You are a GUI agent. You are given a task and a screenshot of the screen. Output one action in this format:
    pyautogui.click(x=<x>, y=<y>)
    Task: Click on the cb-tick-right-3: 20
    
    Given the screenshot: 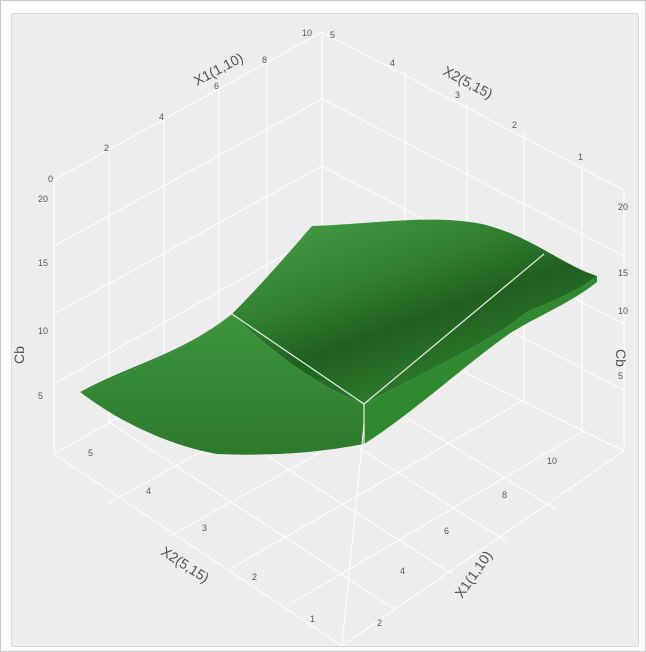 What is the action you would take?
    pyautogui.click(x=623, y=207)
    